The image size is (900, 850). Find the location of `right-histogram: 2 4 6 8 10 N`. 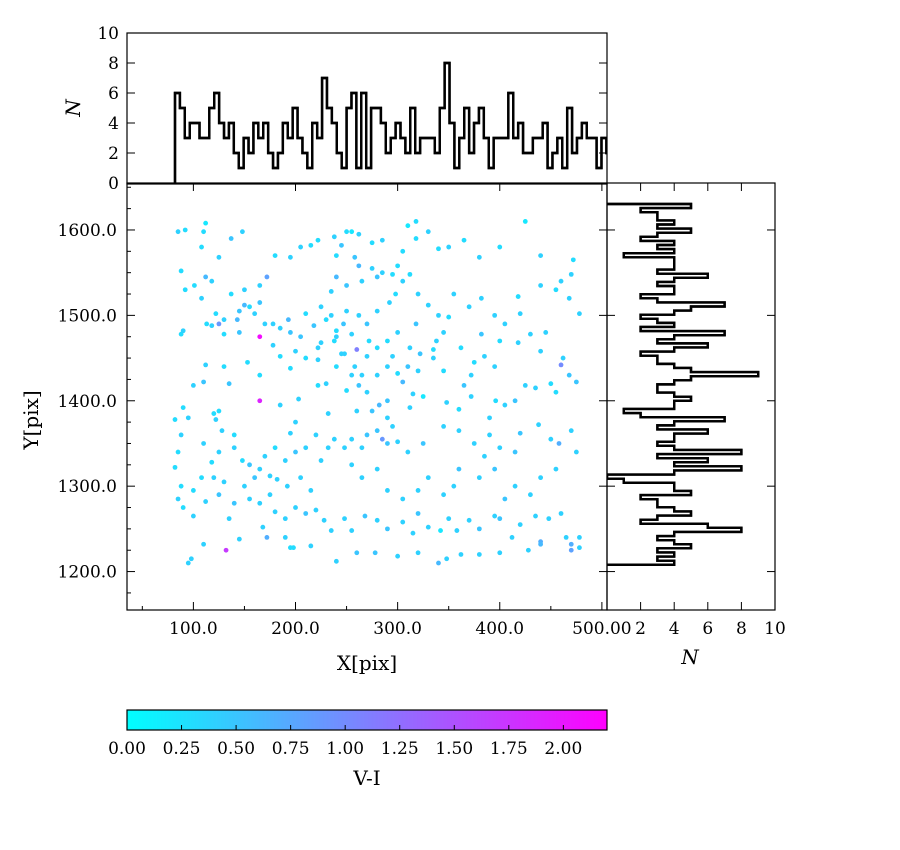

right-histogram: 2 4 6 8 10 N is located at coordinates (696, 425).